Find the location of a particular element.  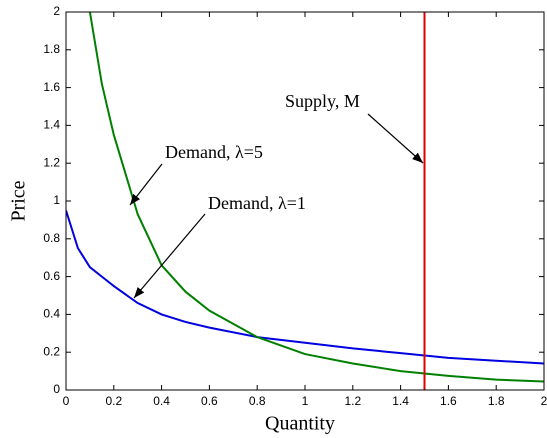

y-tick-label: 1.2 is located at coordinates (51, 162).